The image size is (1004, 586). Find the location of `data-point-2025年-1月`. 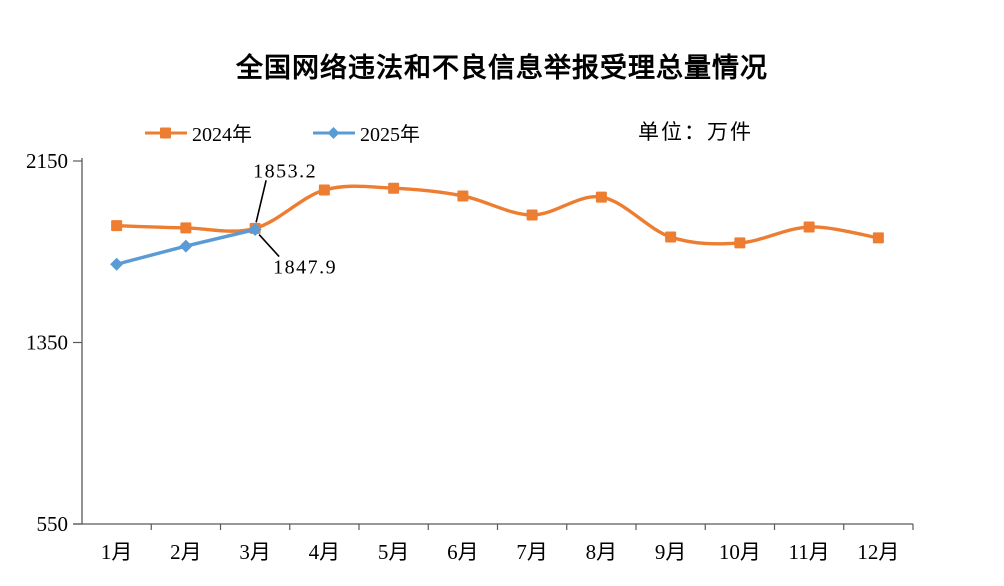

data-point-2025年-1月 is located at coordinates (117, 264).